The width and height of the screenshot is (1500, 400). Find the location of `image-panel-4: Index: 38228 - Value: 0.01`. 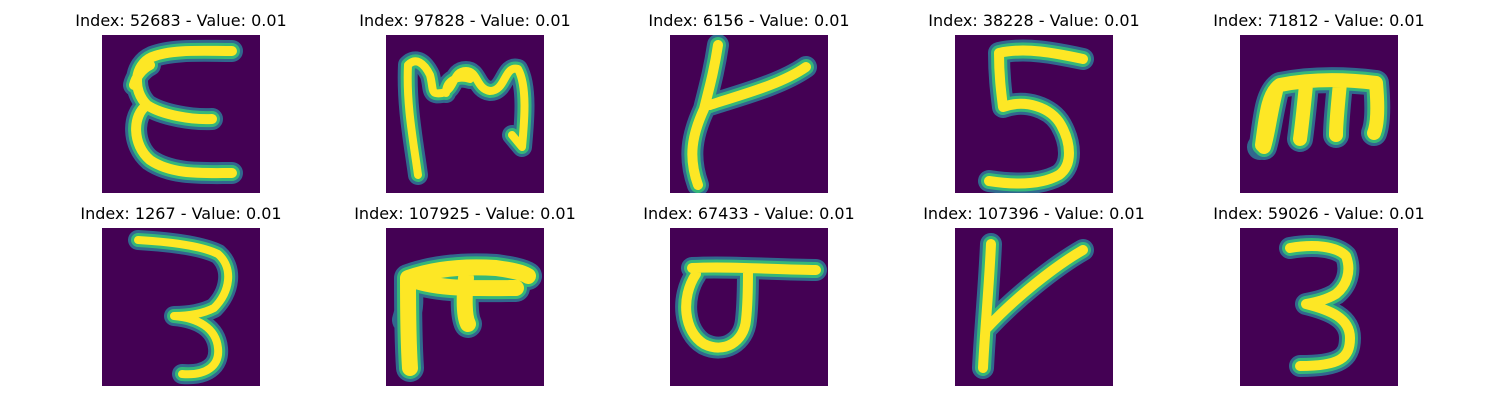

image-panel-4: Index: 38228 - Value: 0.01 is located at coordinates (1034, 102).